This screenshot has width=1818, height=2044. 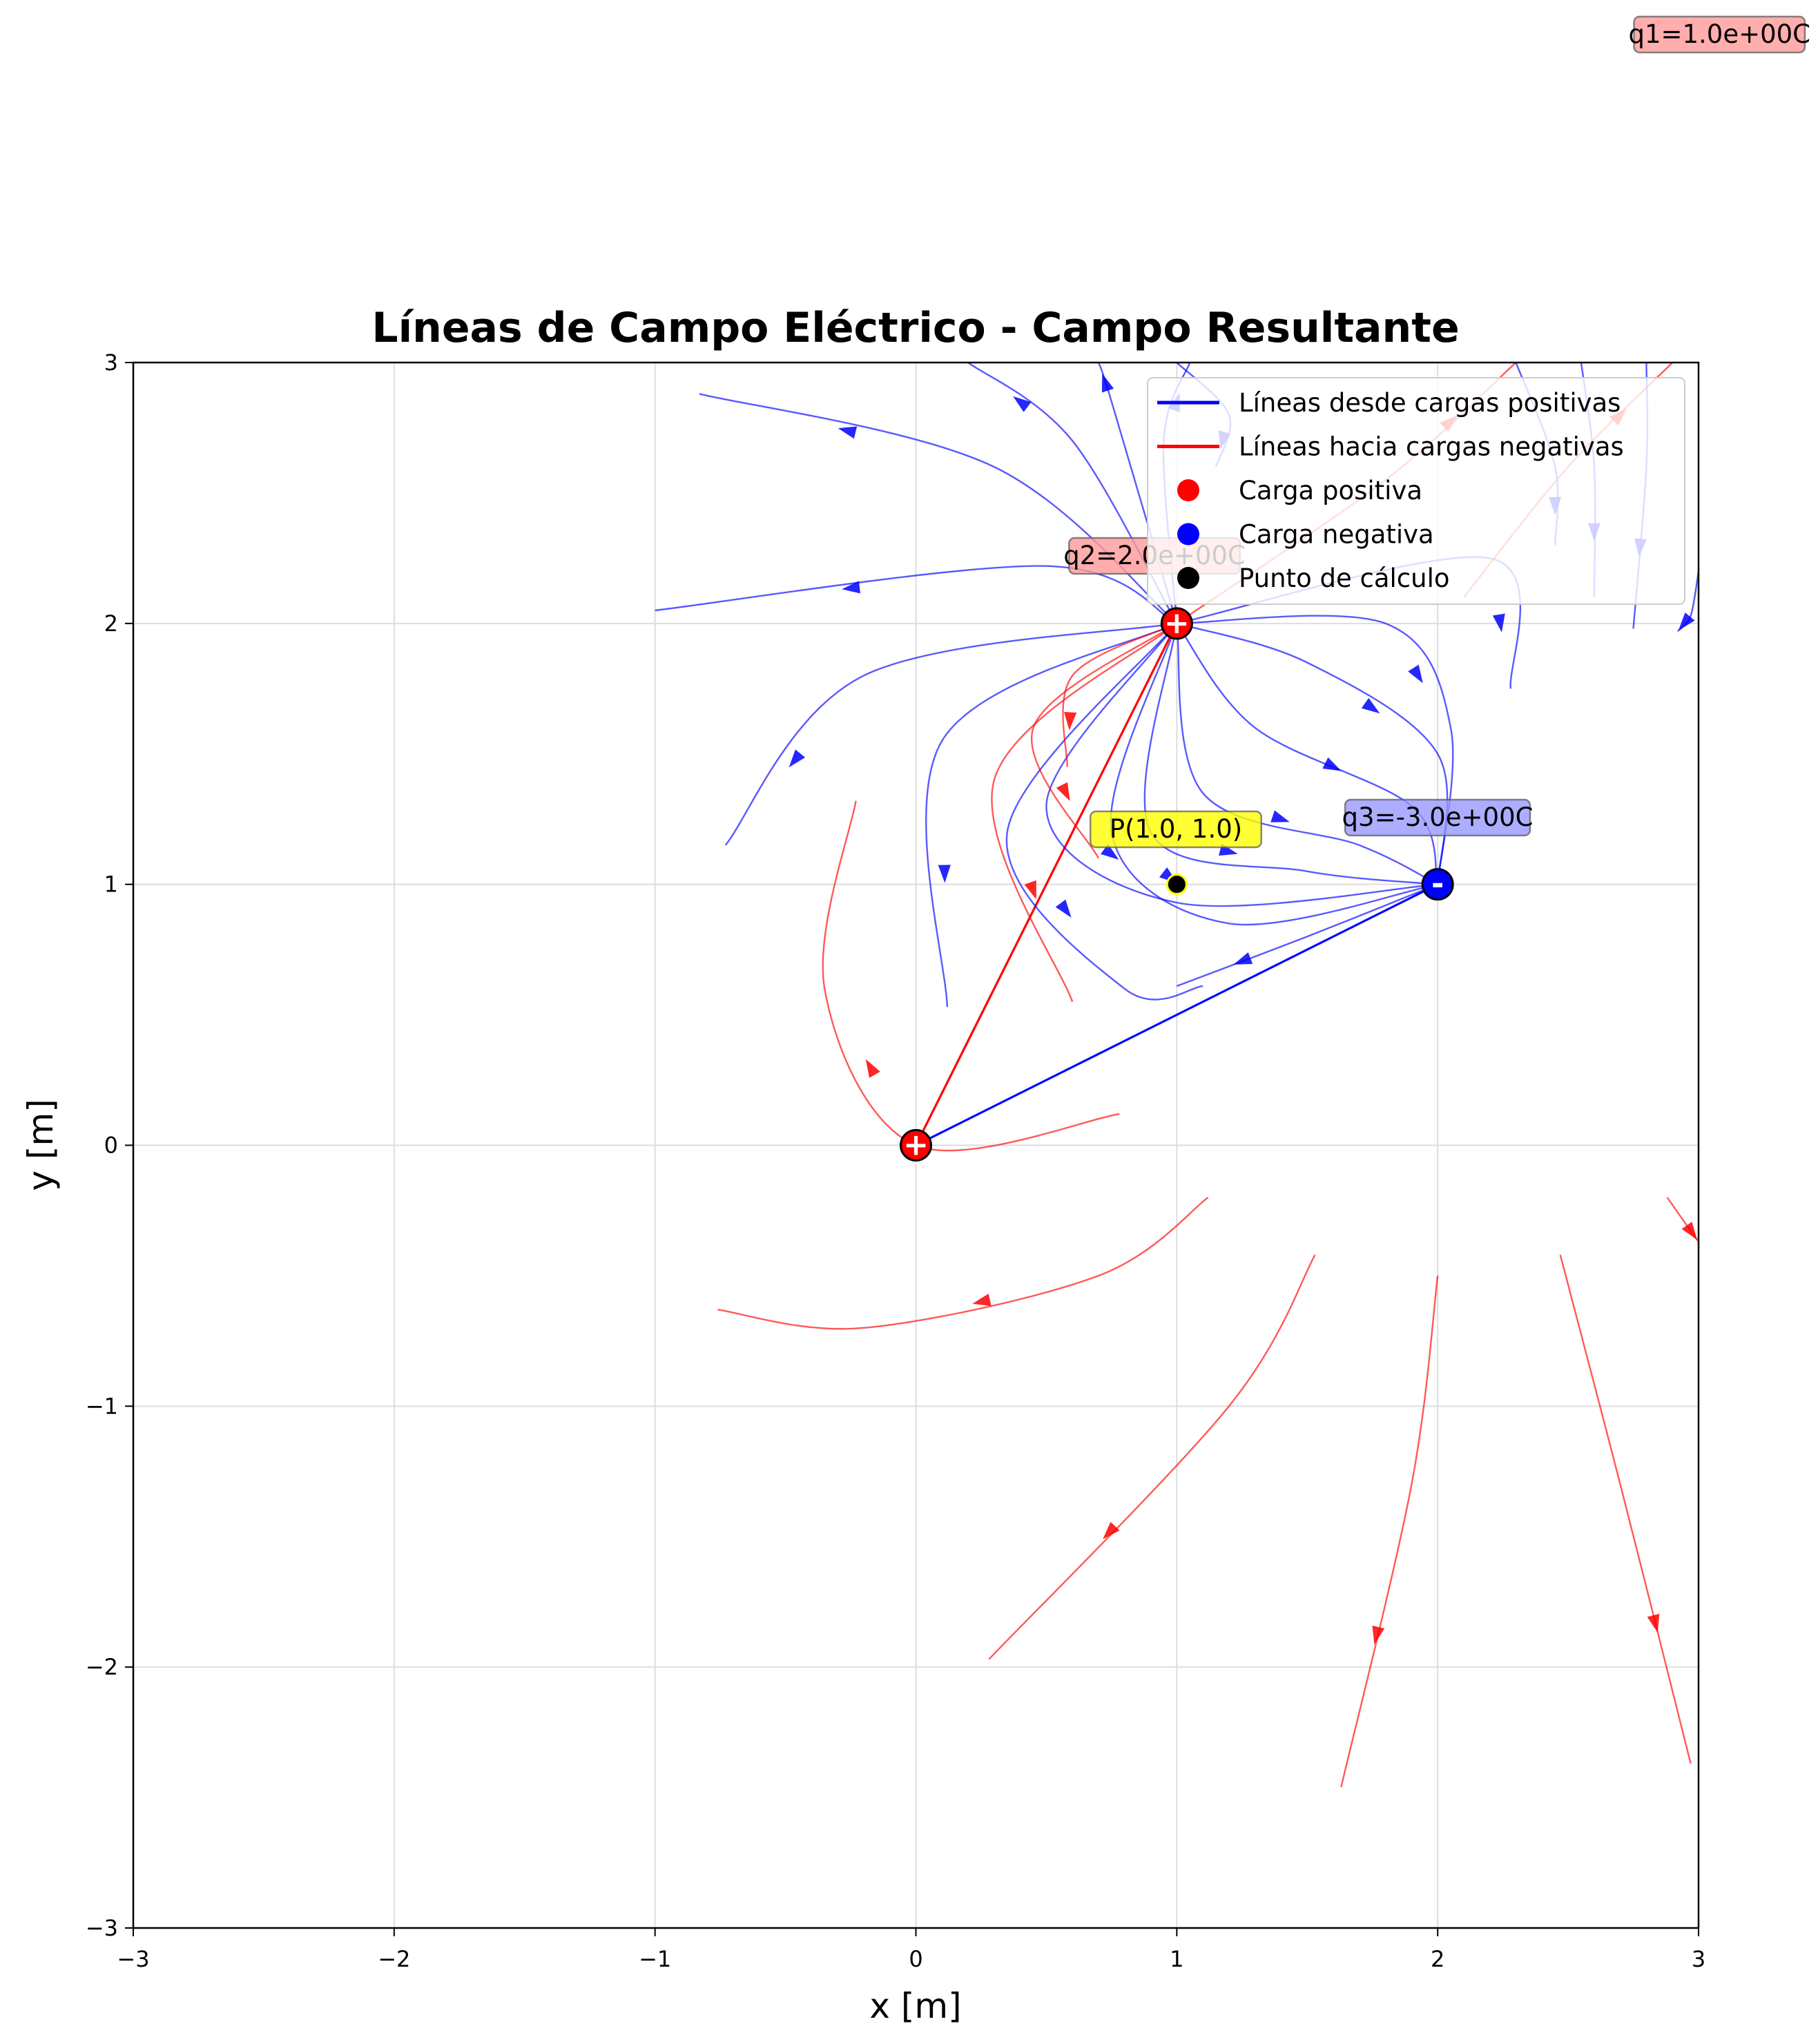 I want to click on charge-q3-marker, so click(x=1437, y=884).